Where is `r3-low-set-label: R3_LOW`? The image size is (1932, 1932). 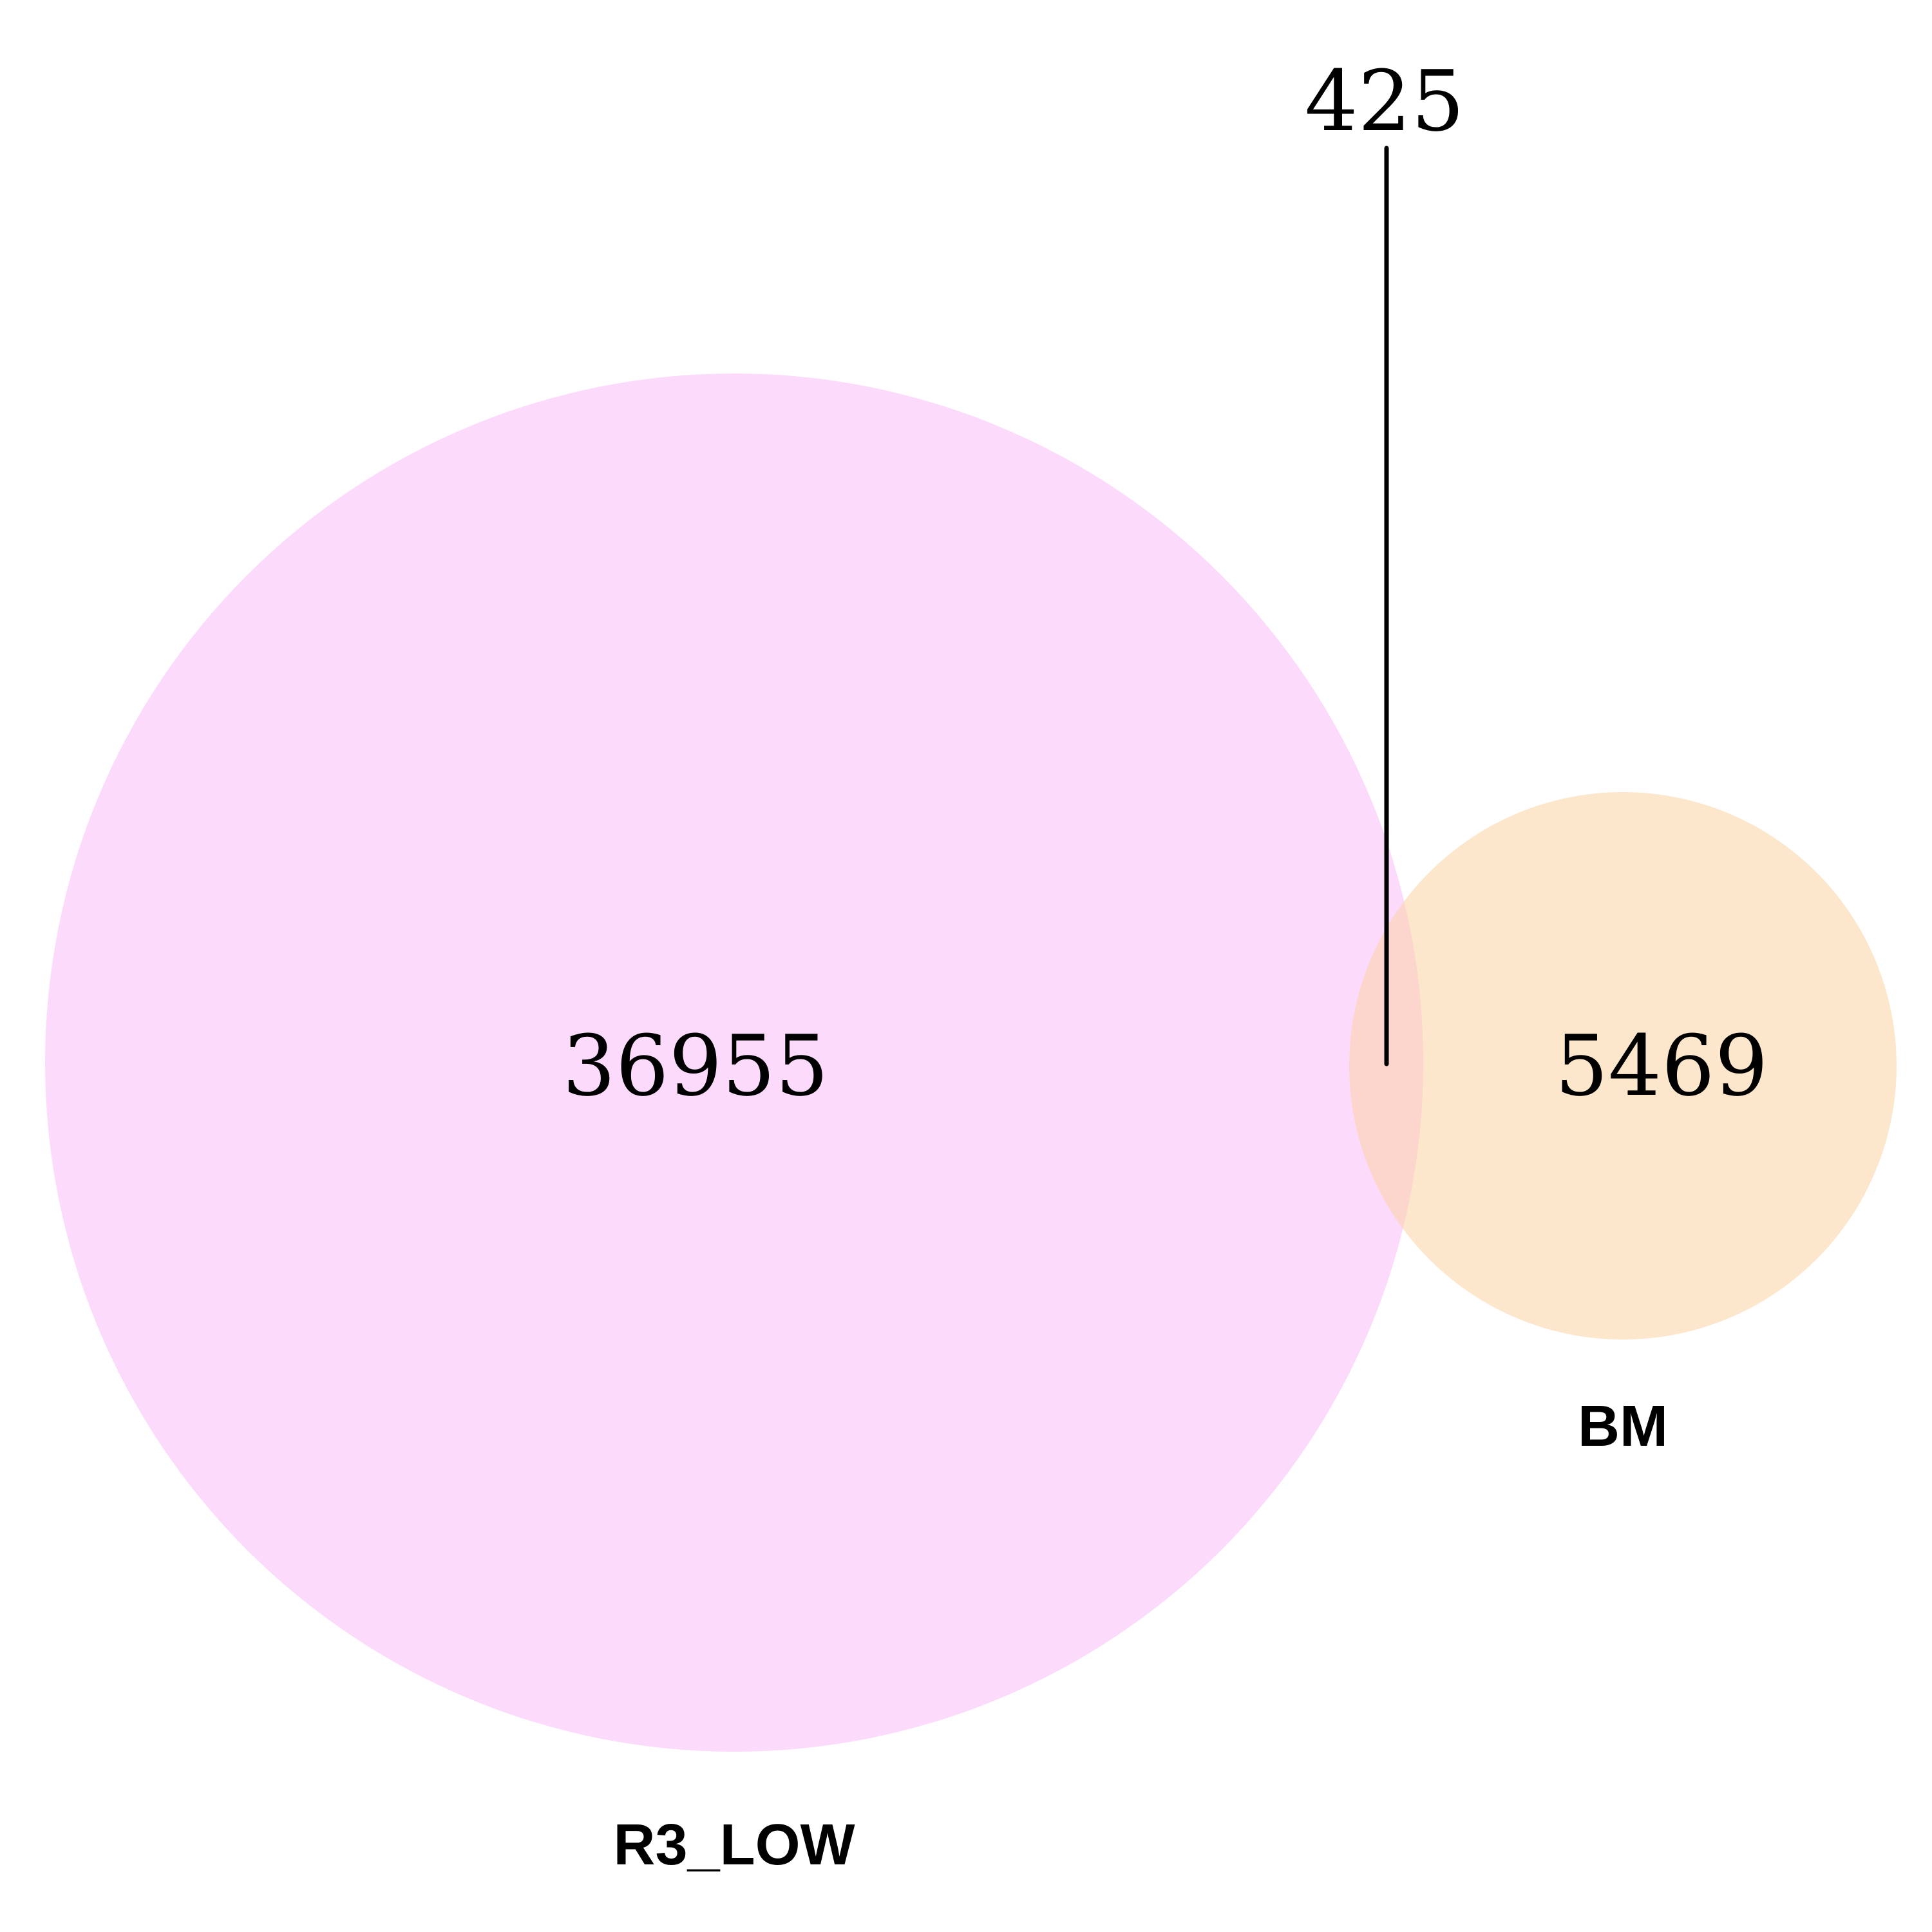 r3-low-set-label: R3_LOW is located at coordinates (734, 1845).